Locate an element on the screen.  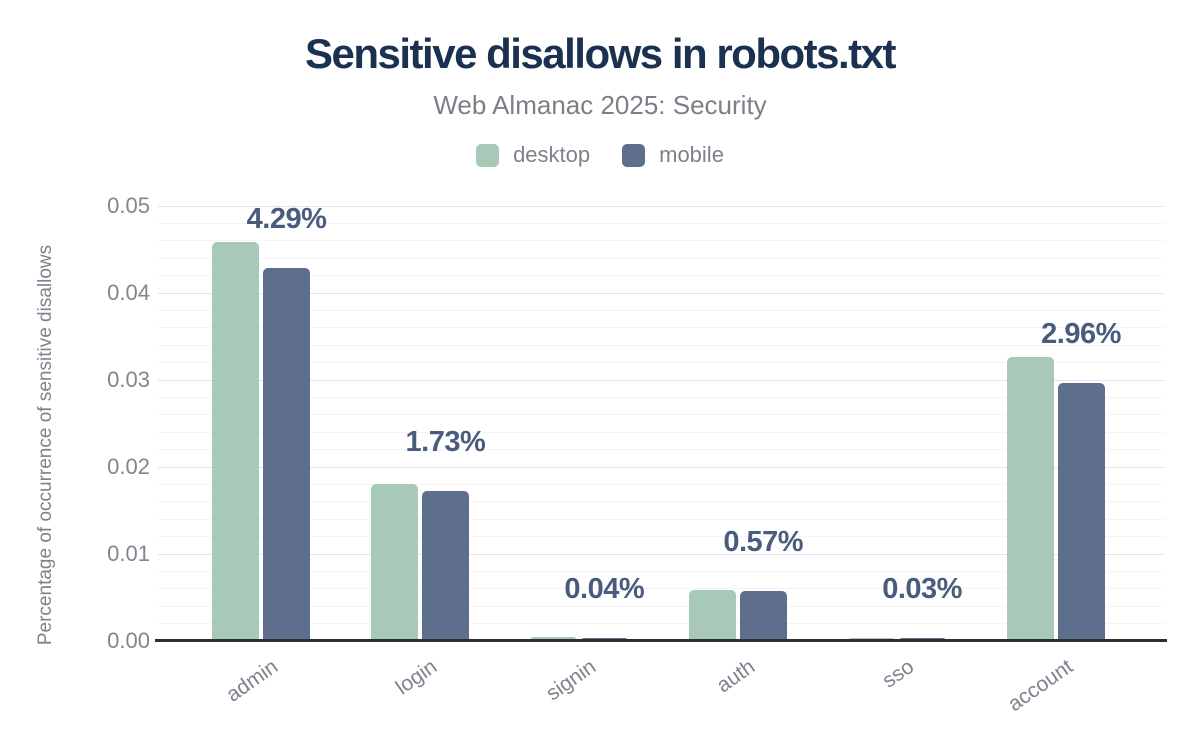
x-tick-label-account: account is located at coordinates (1040, 686).